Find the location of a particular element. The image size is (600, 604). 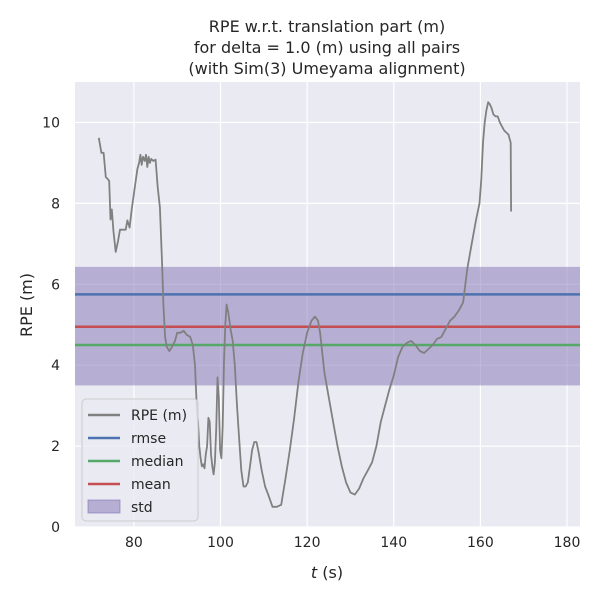

x-tick-label: 100 is located at coordinates (220, 543).